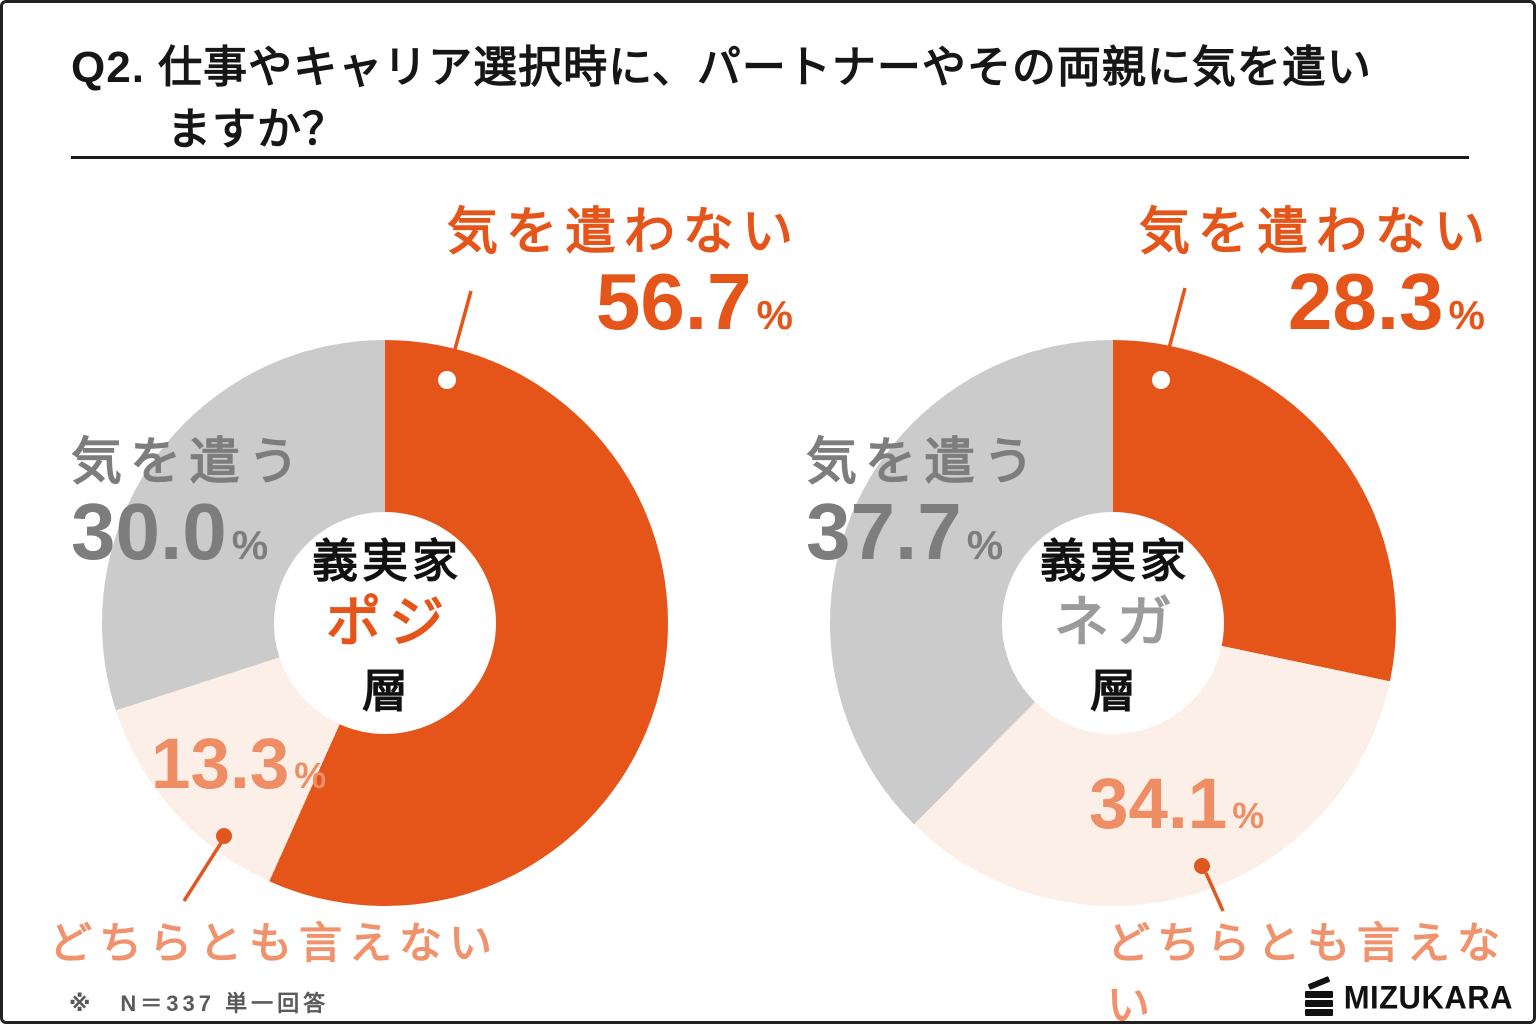  I want to click on sample-size-note: ※ N＝337 単一回答, so click(199, 1003).